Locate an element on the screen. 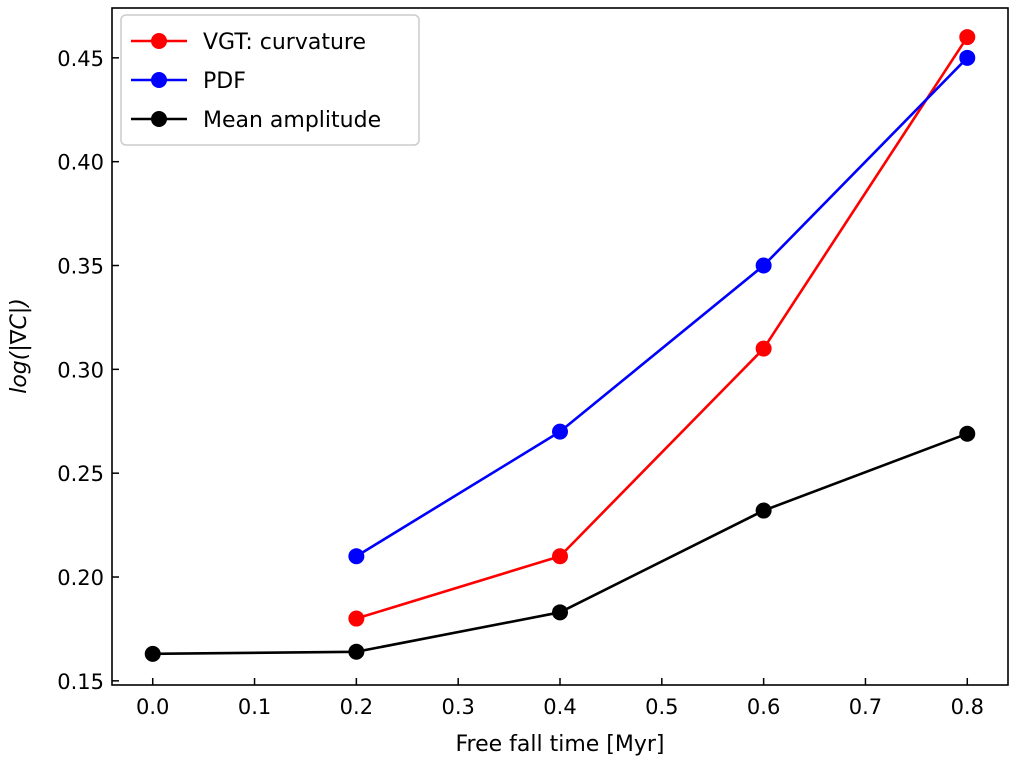  x-tick-label: 0.8 is located at coordinates (967, 707).